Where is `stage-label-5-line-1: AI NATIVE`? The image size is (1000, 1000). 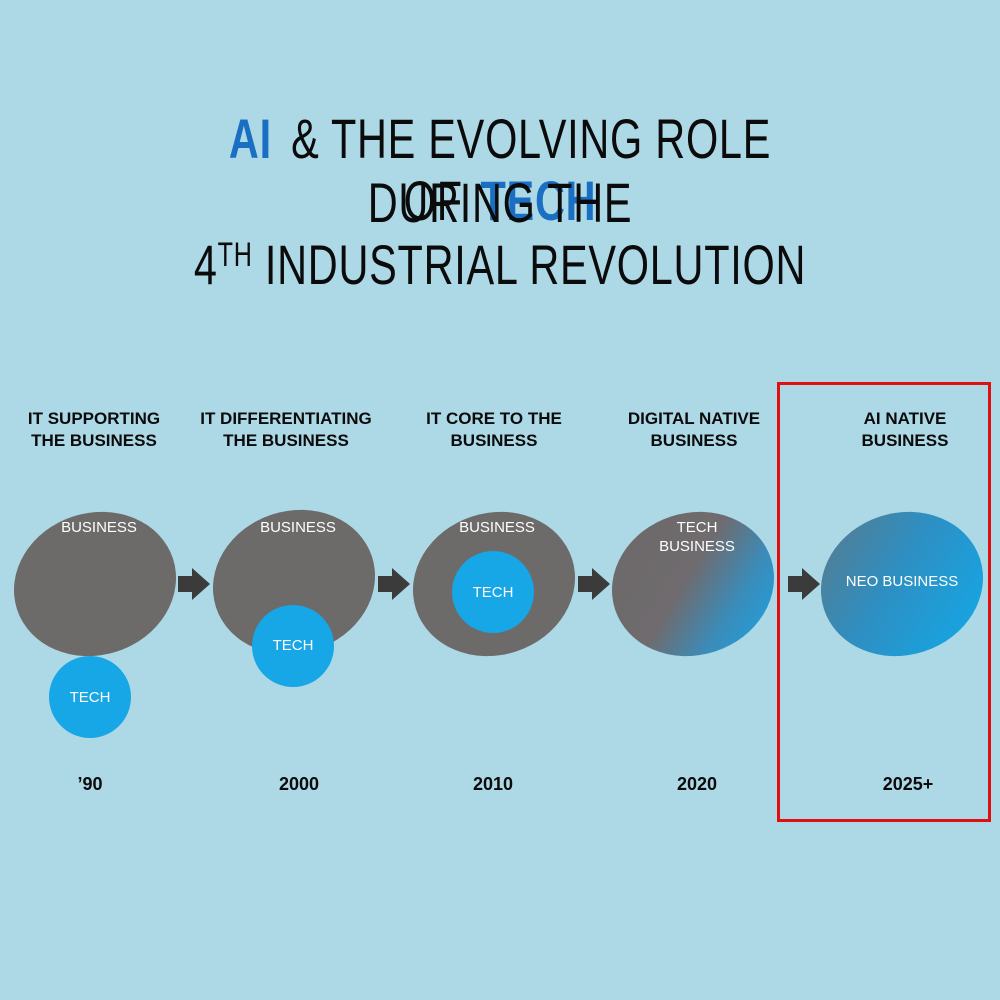 stage-label-5-line-1: AI NATIVE is located at coordinates (905, 418).